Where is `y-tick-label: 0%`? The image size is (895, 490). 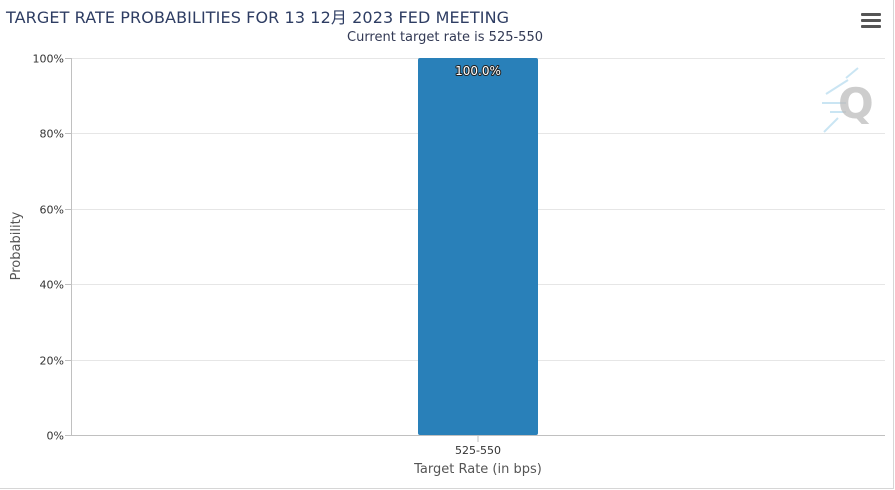
y-tick-label: 0% is located at coordinates (55, 436).